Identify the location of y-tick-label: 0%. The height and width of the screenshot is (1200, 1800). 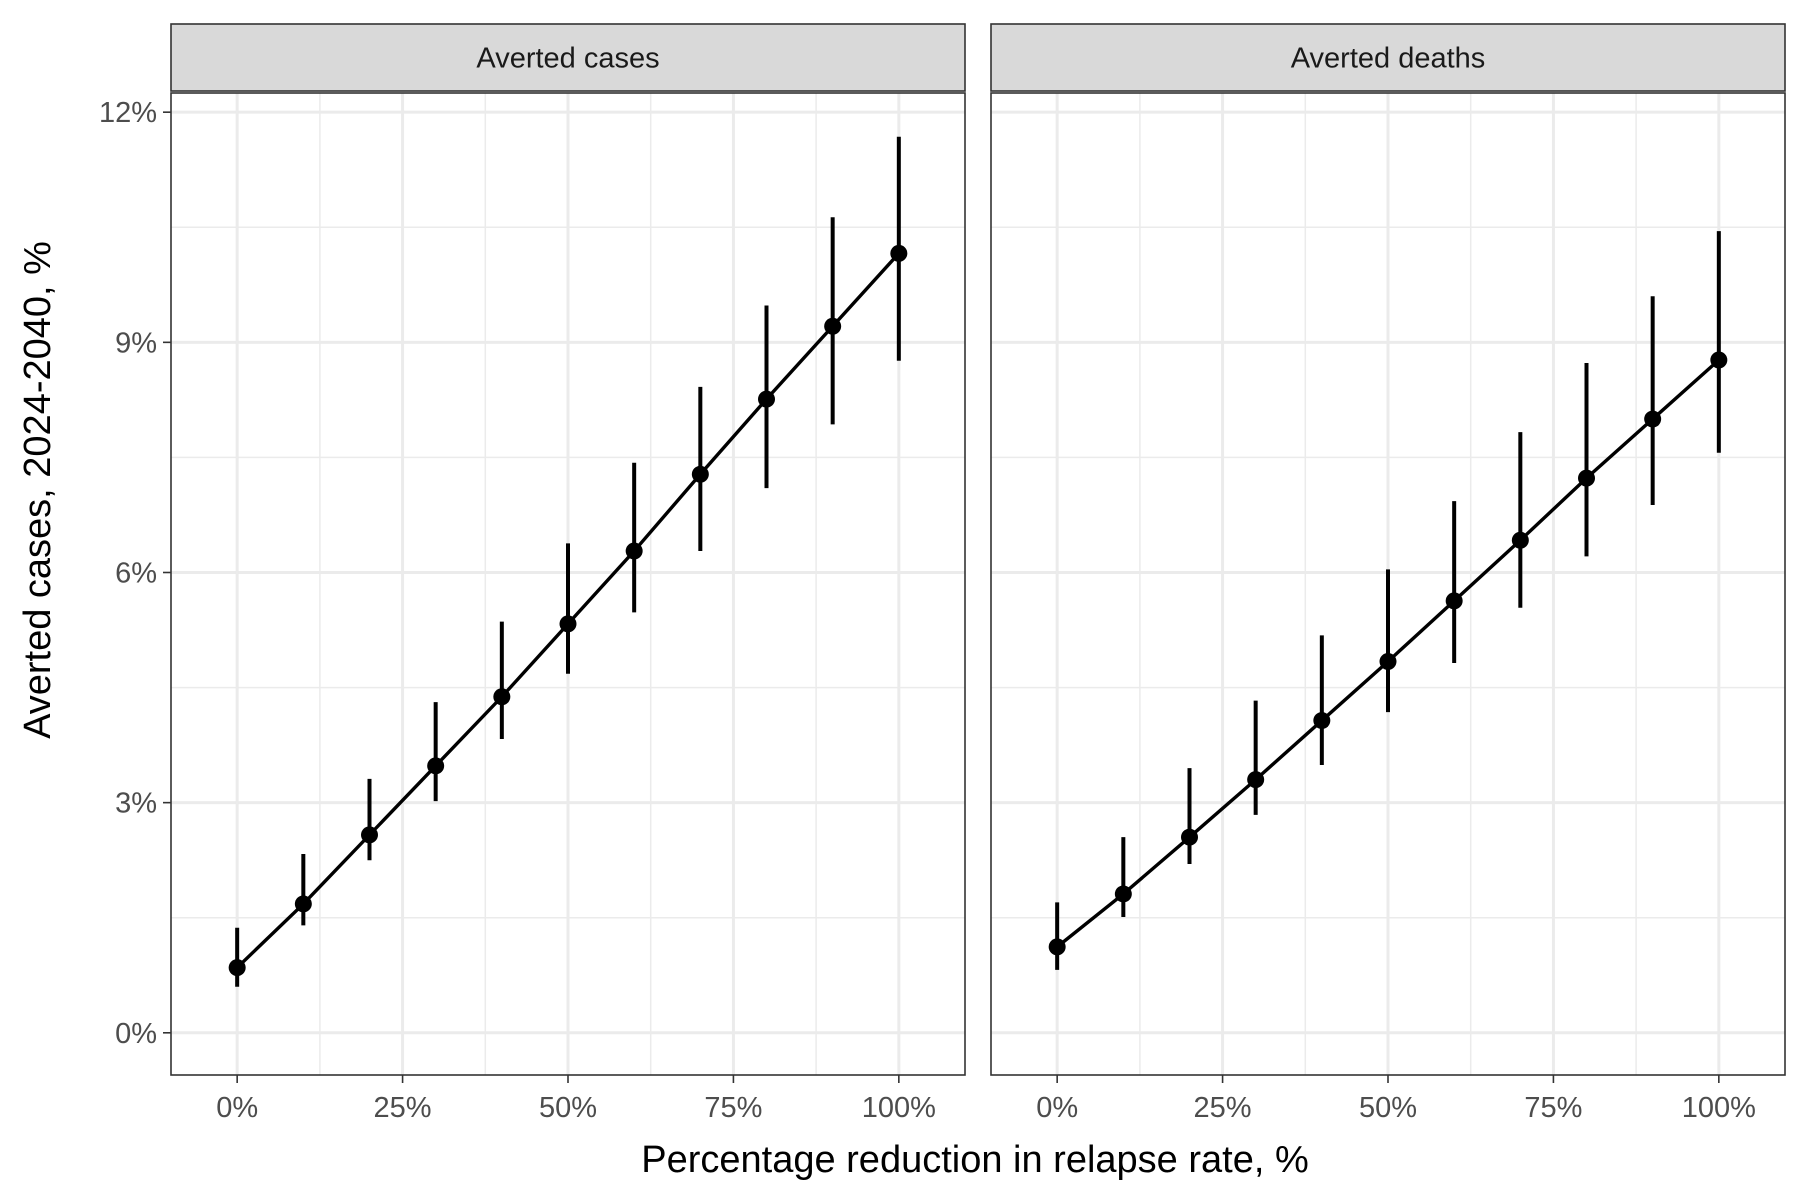
(136, 1034).